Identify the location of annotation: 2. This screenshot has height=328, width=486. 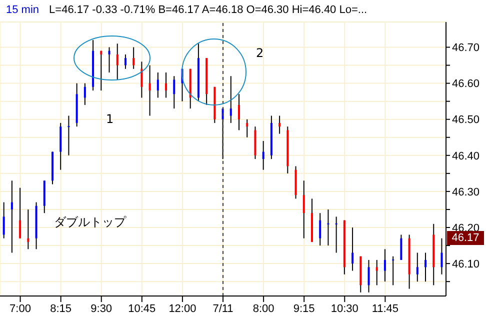
(260, 53).